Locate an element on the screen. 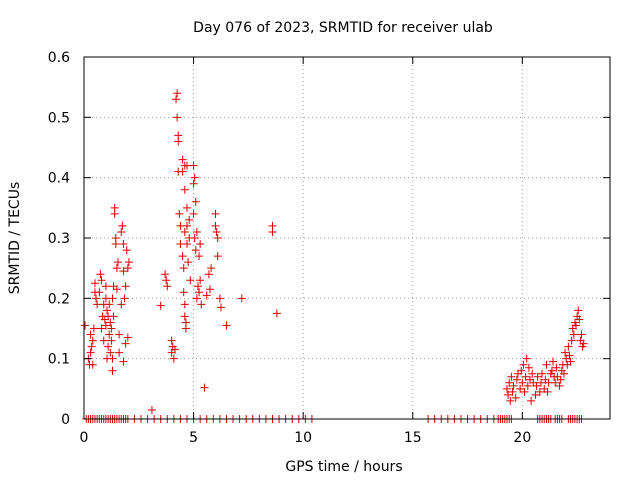  x-tick-label: 0 is located at coordinates (84, 438).